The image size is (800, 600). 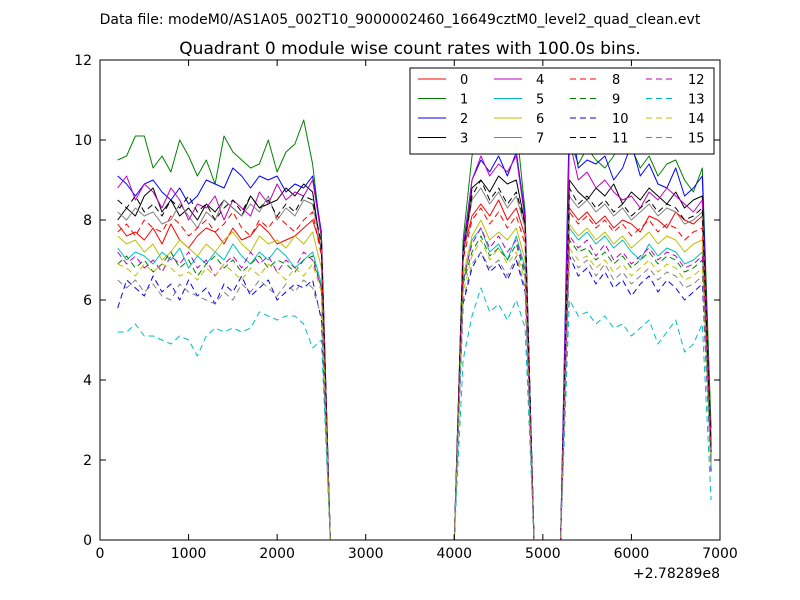 I want to click on y-tick-label: 12, so click(x=83, y=61).